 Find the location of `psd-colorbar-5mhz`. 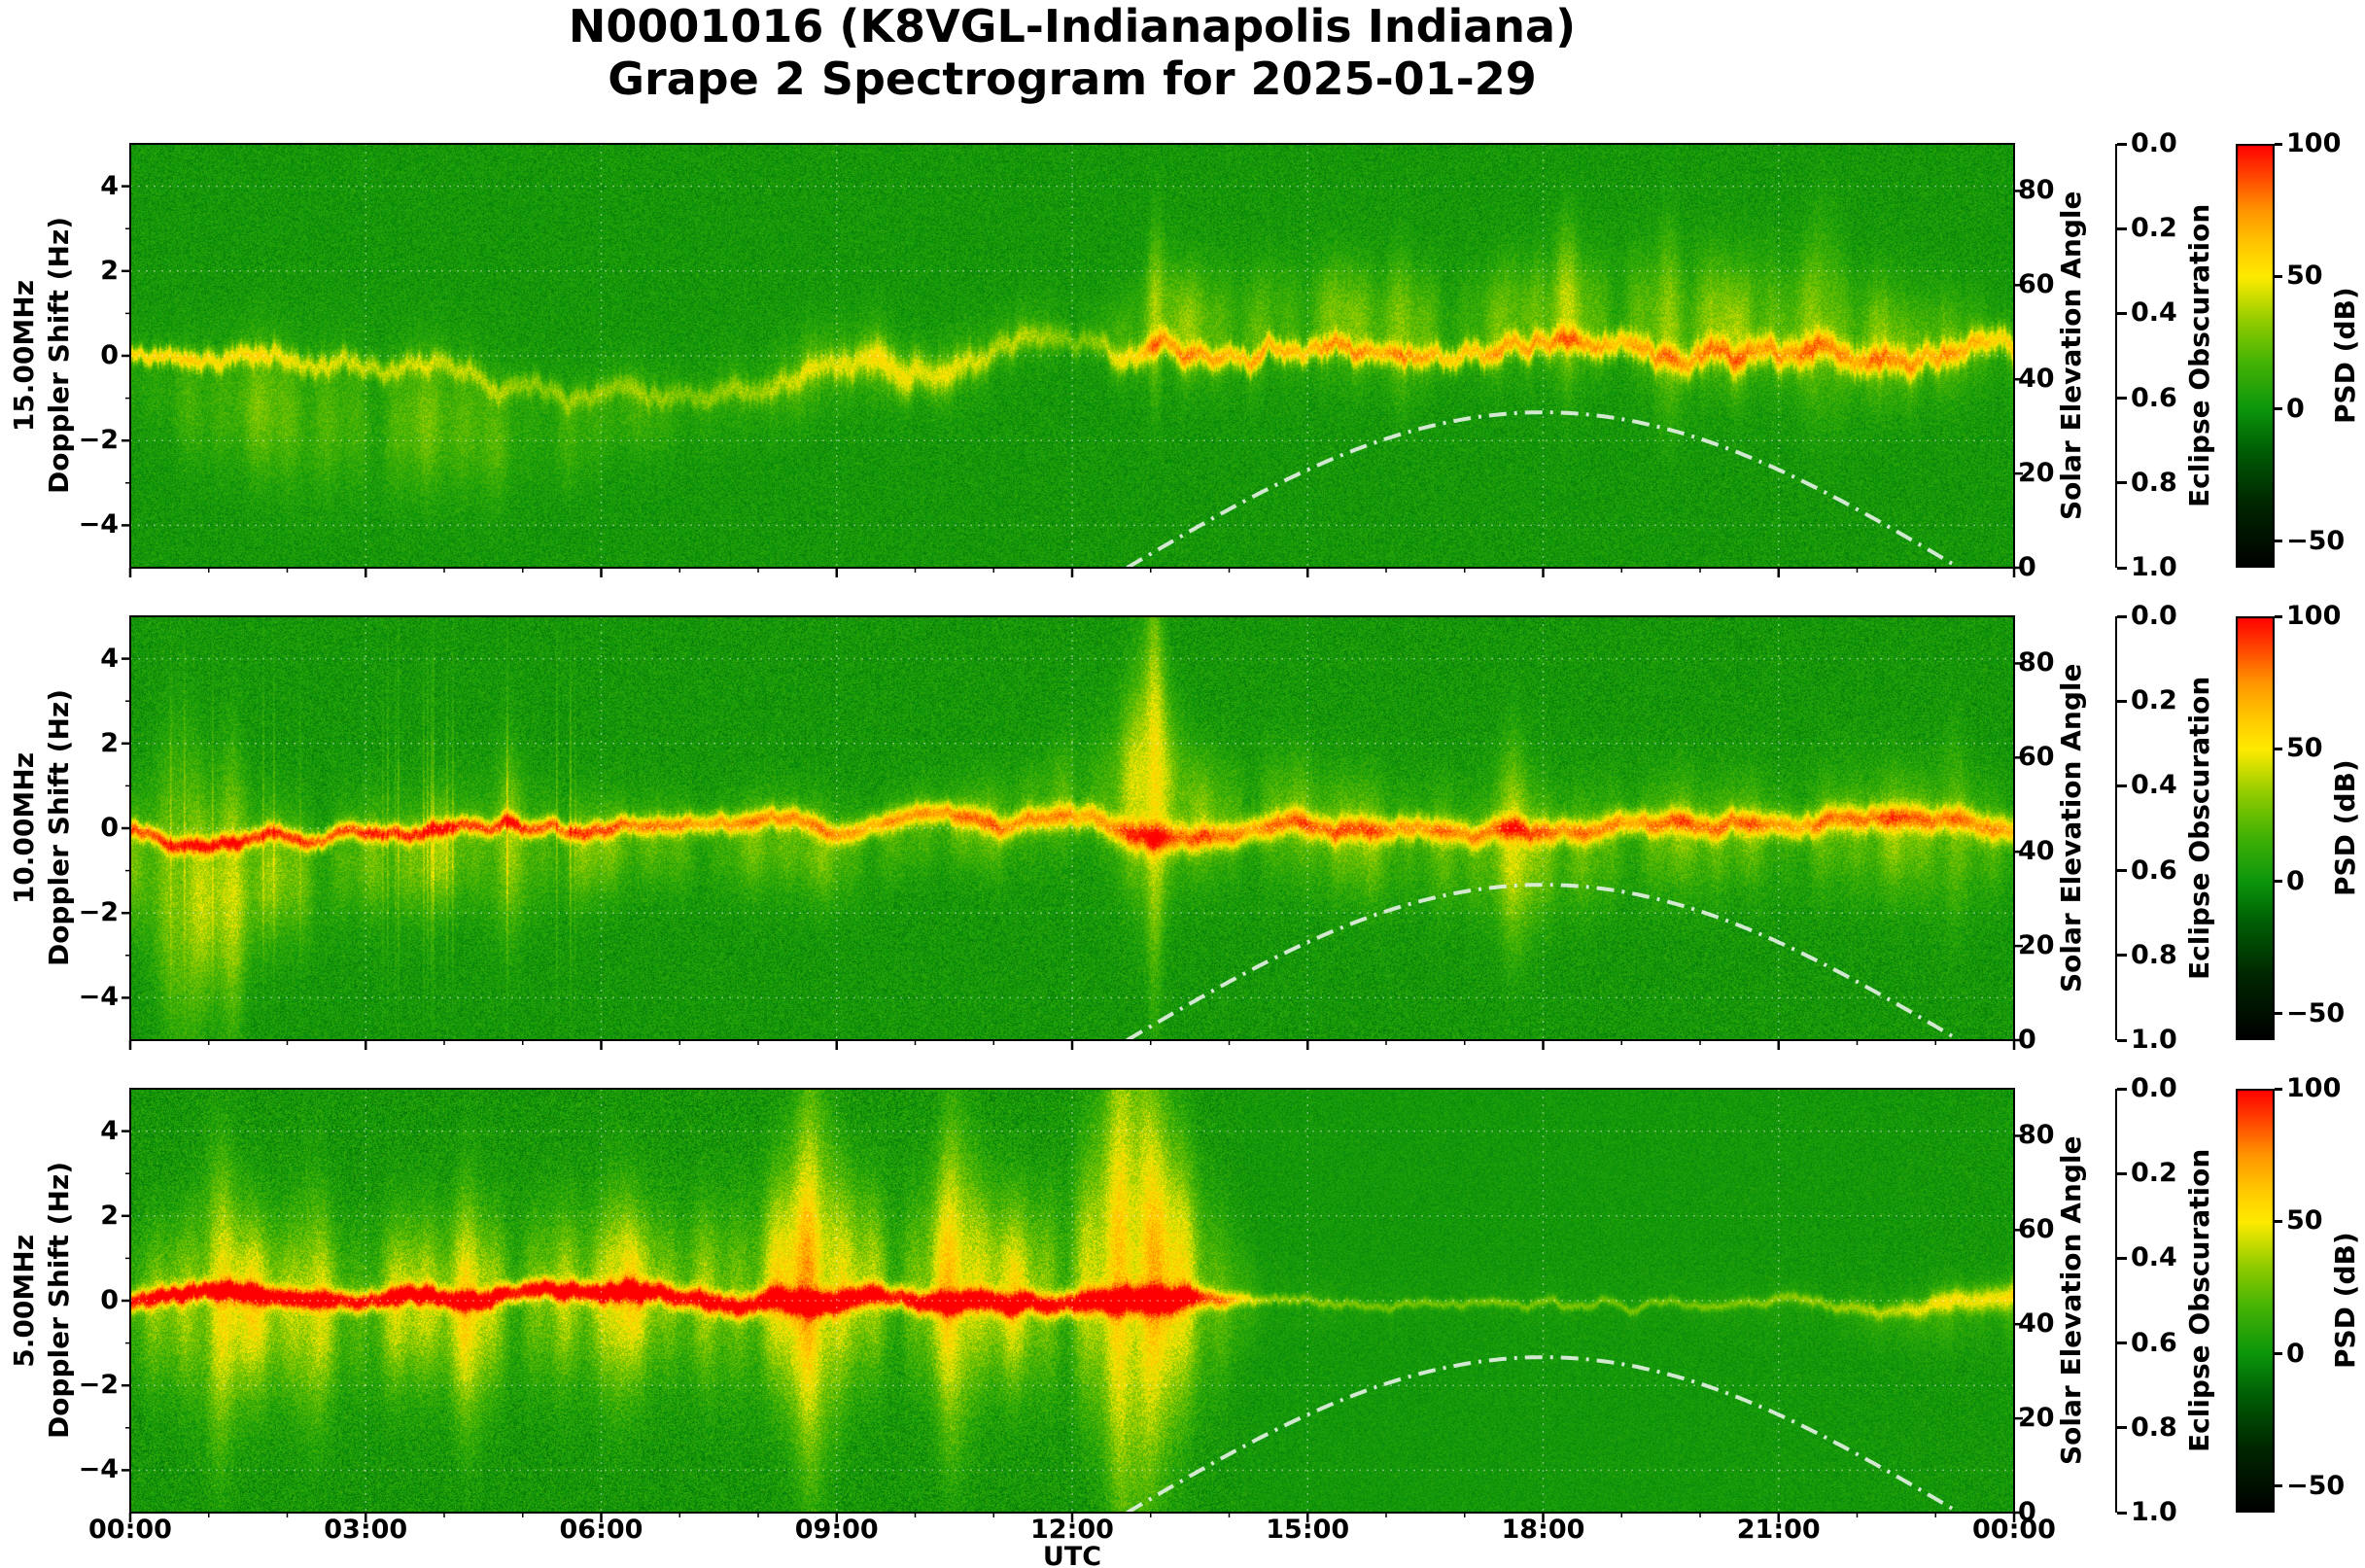

psd-colorbar-5mhz is located at coordinates (2255, 1301).